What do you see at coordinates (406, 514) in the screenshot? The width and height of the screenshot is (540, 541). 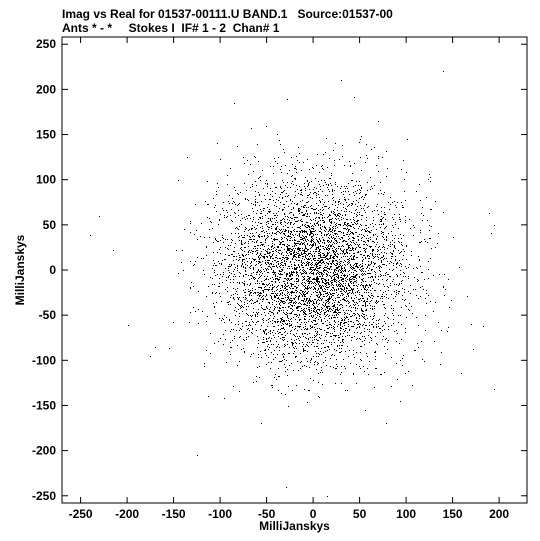 I see `x-tick-label: 100` at bounding box center [406, 514].